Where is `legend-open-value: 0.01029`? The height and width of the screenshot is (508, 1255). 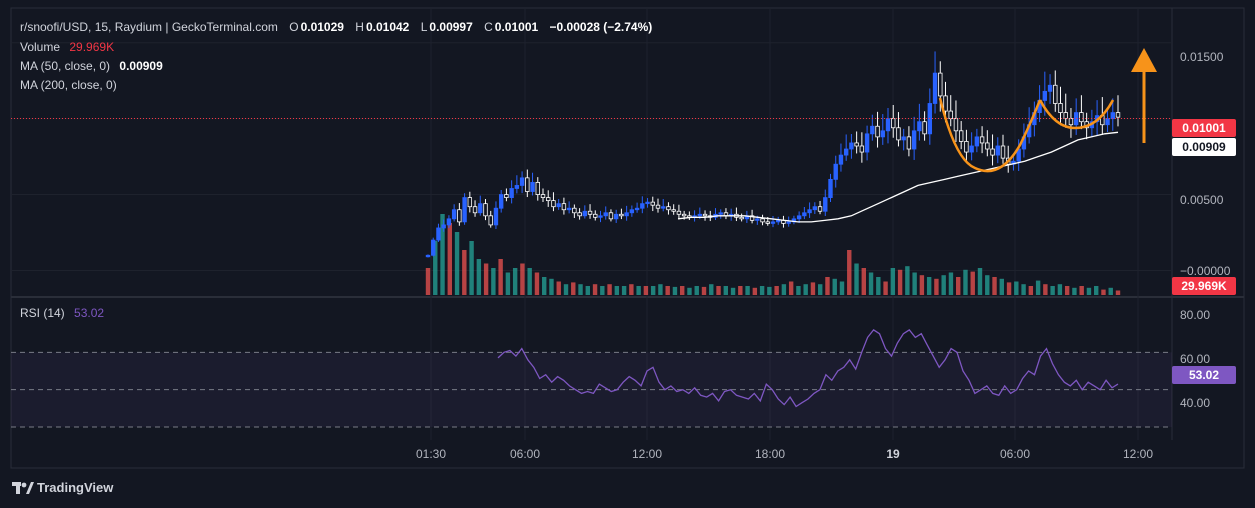 legend-open-value: 0.01029 is located at coordinates (322, 27).